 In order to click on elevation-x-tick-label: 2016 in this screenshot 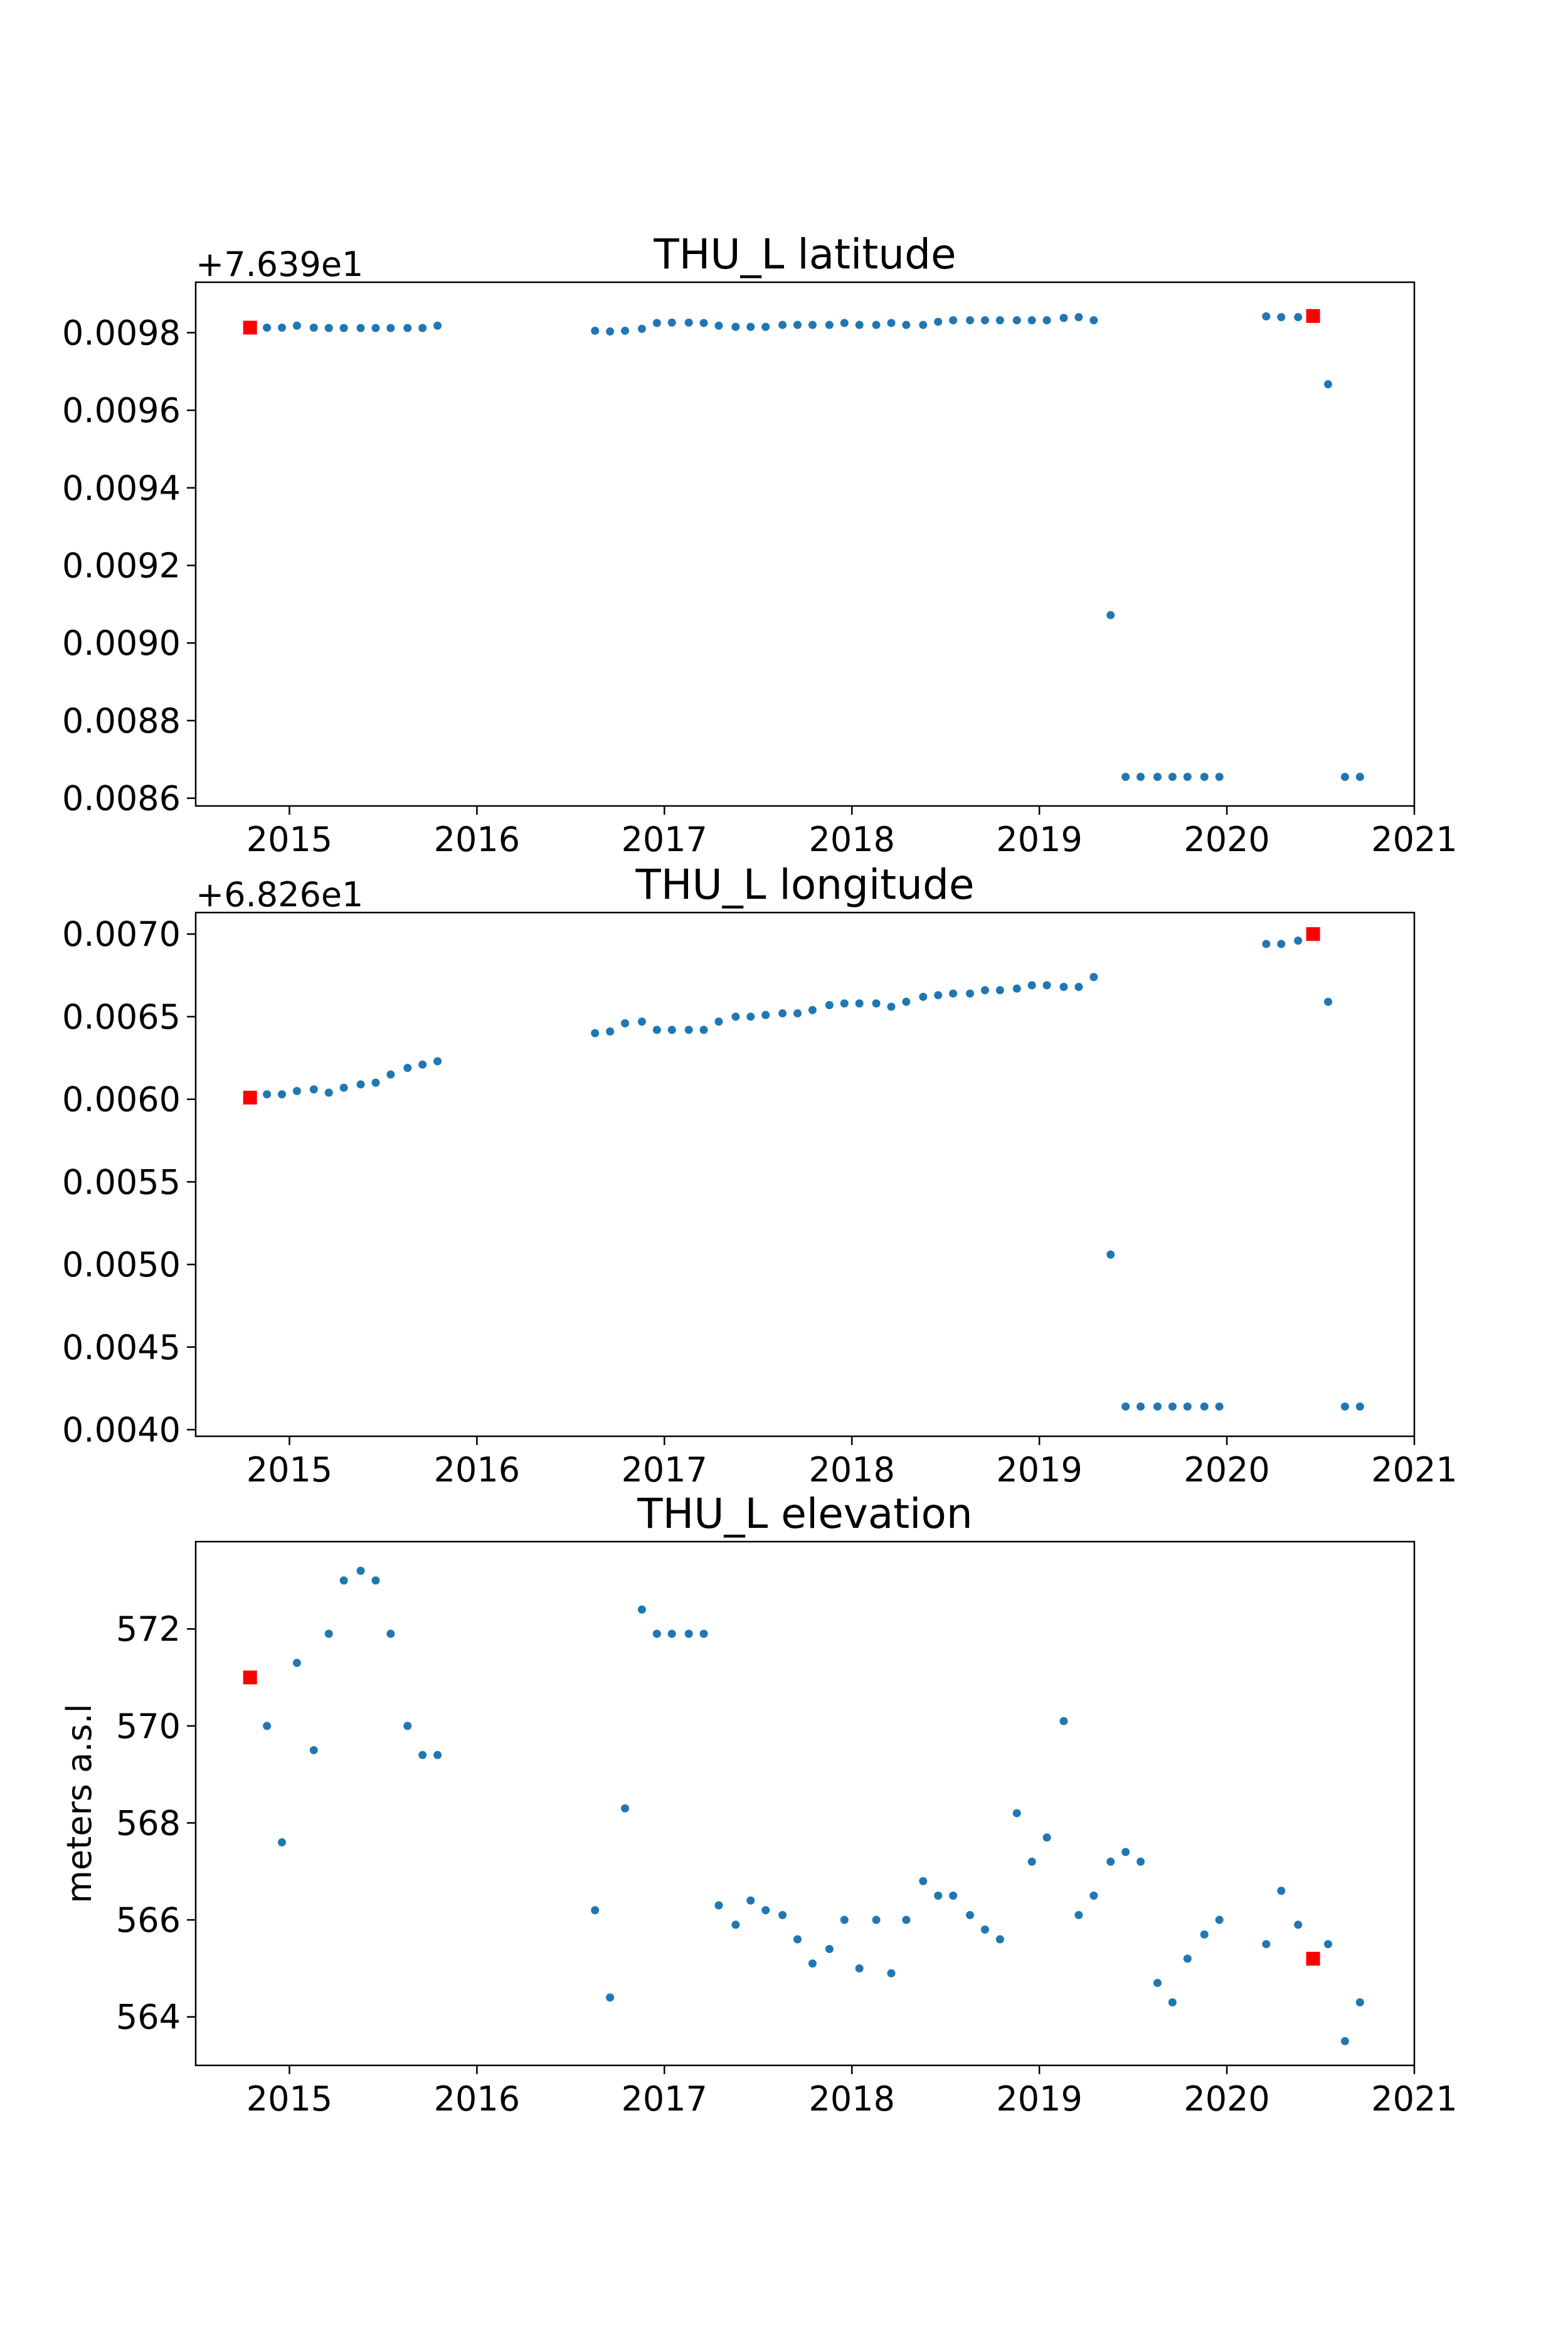, I will do `click(477, 2099)`.